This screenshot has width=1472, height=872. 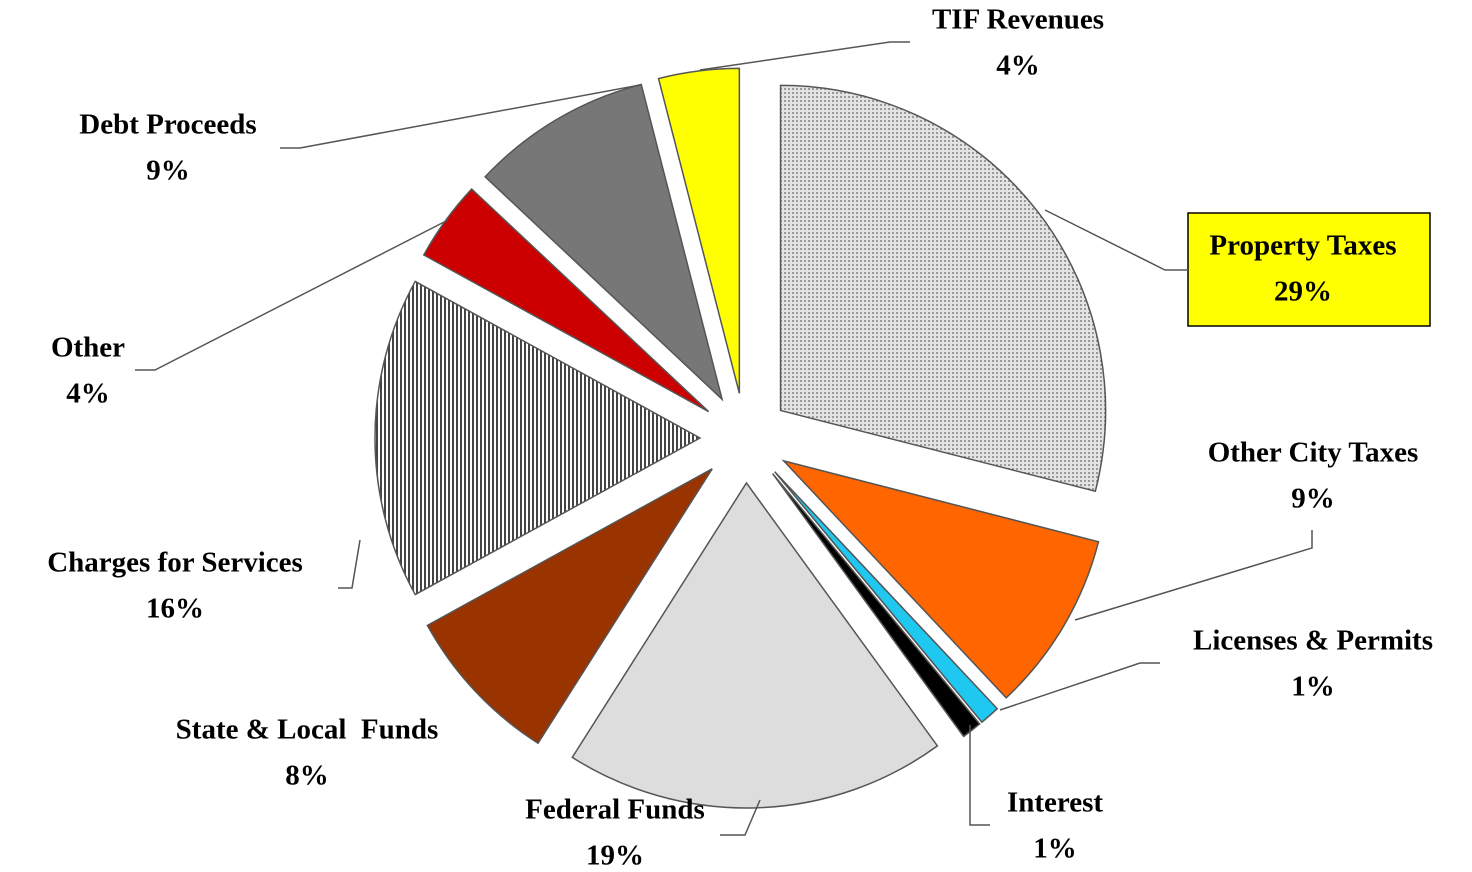 What do you see at coordinates (1309, 269) in the screenshot?
I see `label-box` at bounding box center [1309, 269].